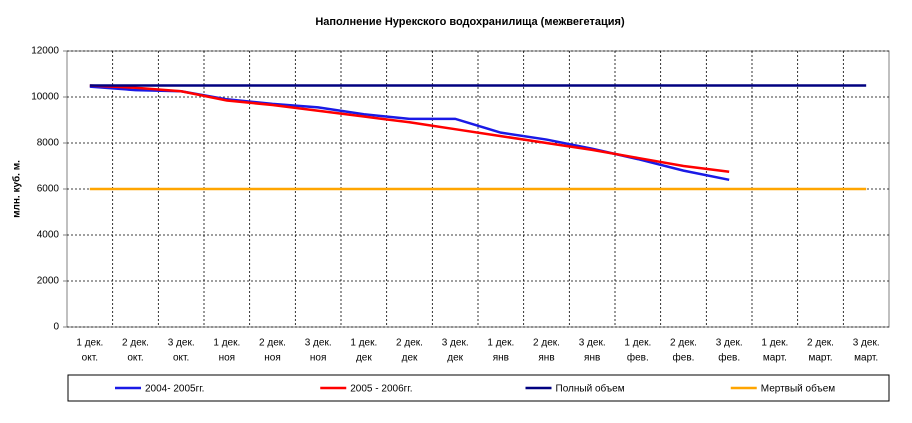 Image resolution: width=912 pixels, height=423 pixels. Describe the element at coordinates (17, 189) in the screenshot. I see `y-axis-label: млн. куб. м.` at that location.